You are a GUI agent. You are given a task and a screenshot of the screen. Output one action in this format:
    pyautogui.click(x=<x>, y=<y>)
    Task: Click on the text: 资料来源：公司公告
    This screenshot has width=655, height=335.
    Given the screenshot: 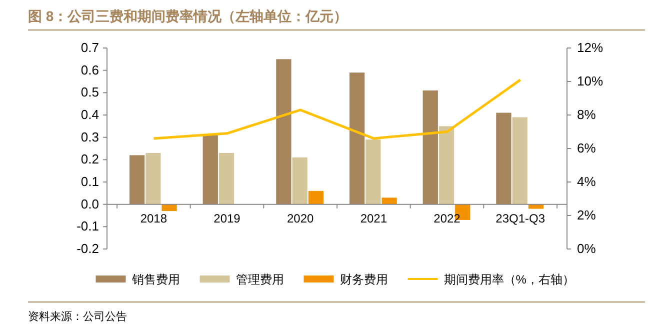 What is the action you would take?
    pyautogui.click(x=77, y=316)
    